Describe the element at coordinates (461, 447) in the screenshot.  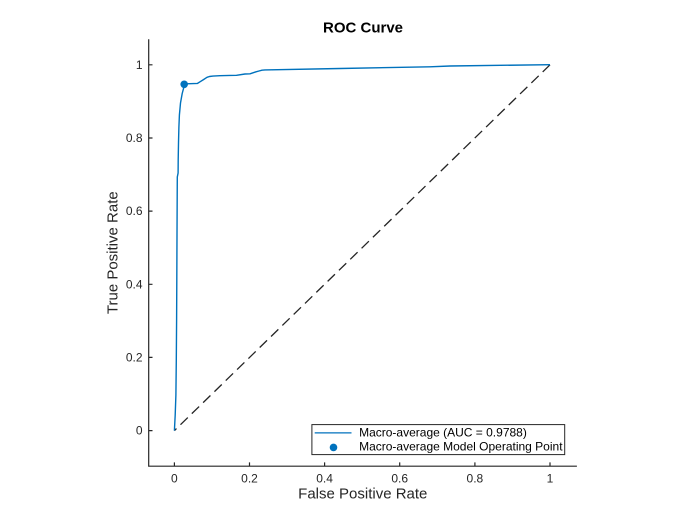
I see `svg-text:Macro-average Model Operating: Macro-average Model Operating Point` at that location.